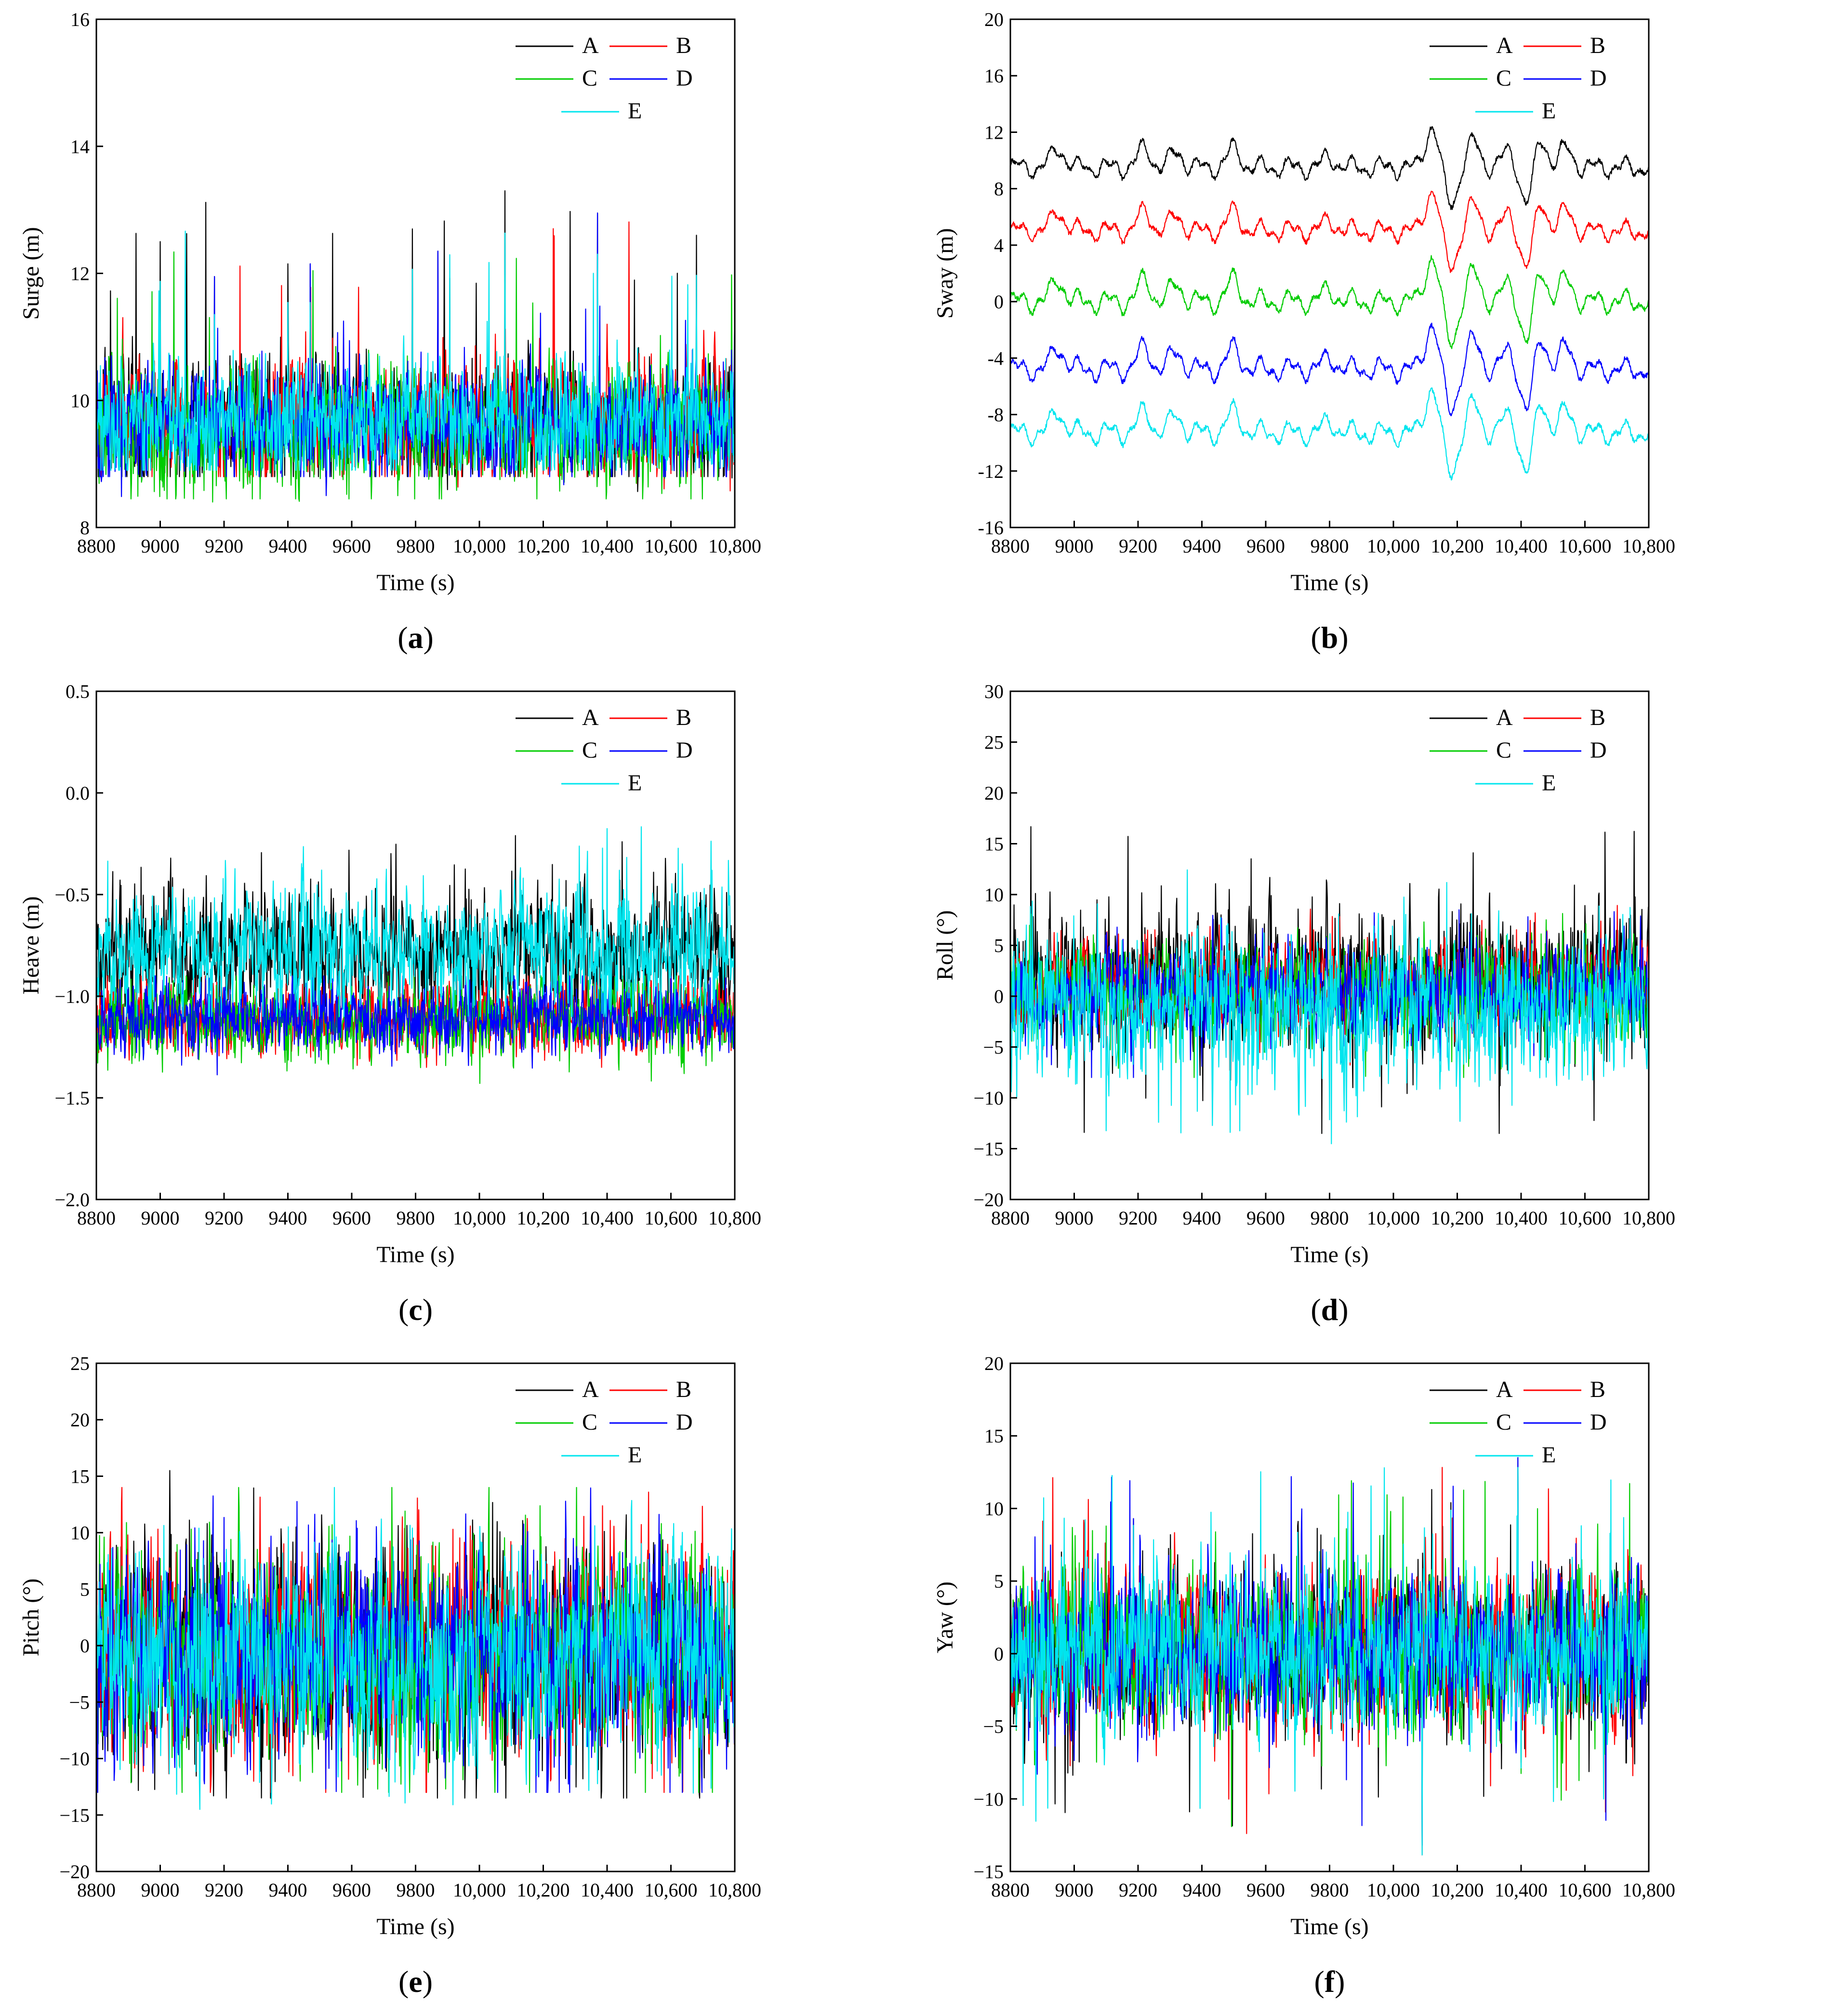 The width and height of the screenshot is (1828, 2016). Describe the element at coordinates (72, 1200) in the screenshot. I see `y-tick-label: −2.0` at that location.